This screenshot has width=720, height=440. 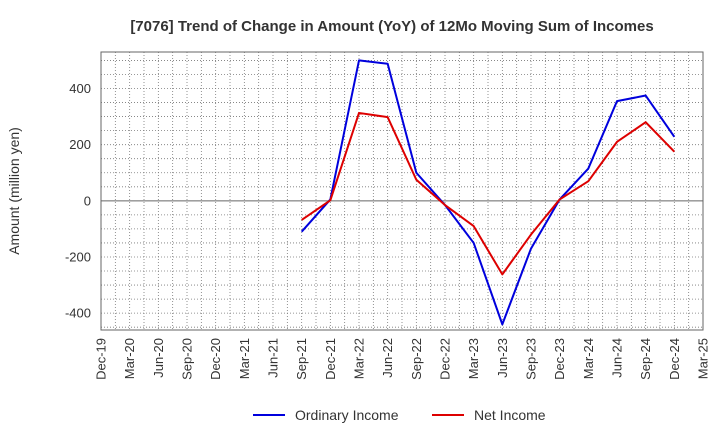 What do you see at coordinates (158, 358) in the screenshot?
I see `x-tick-label: Jun-20` at bounding box center [158, 358].